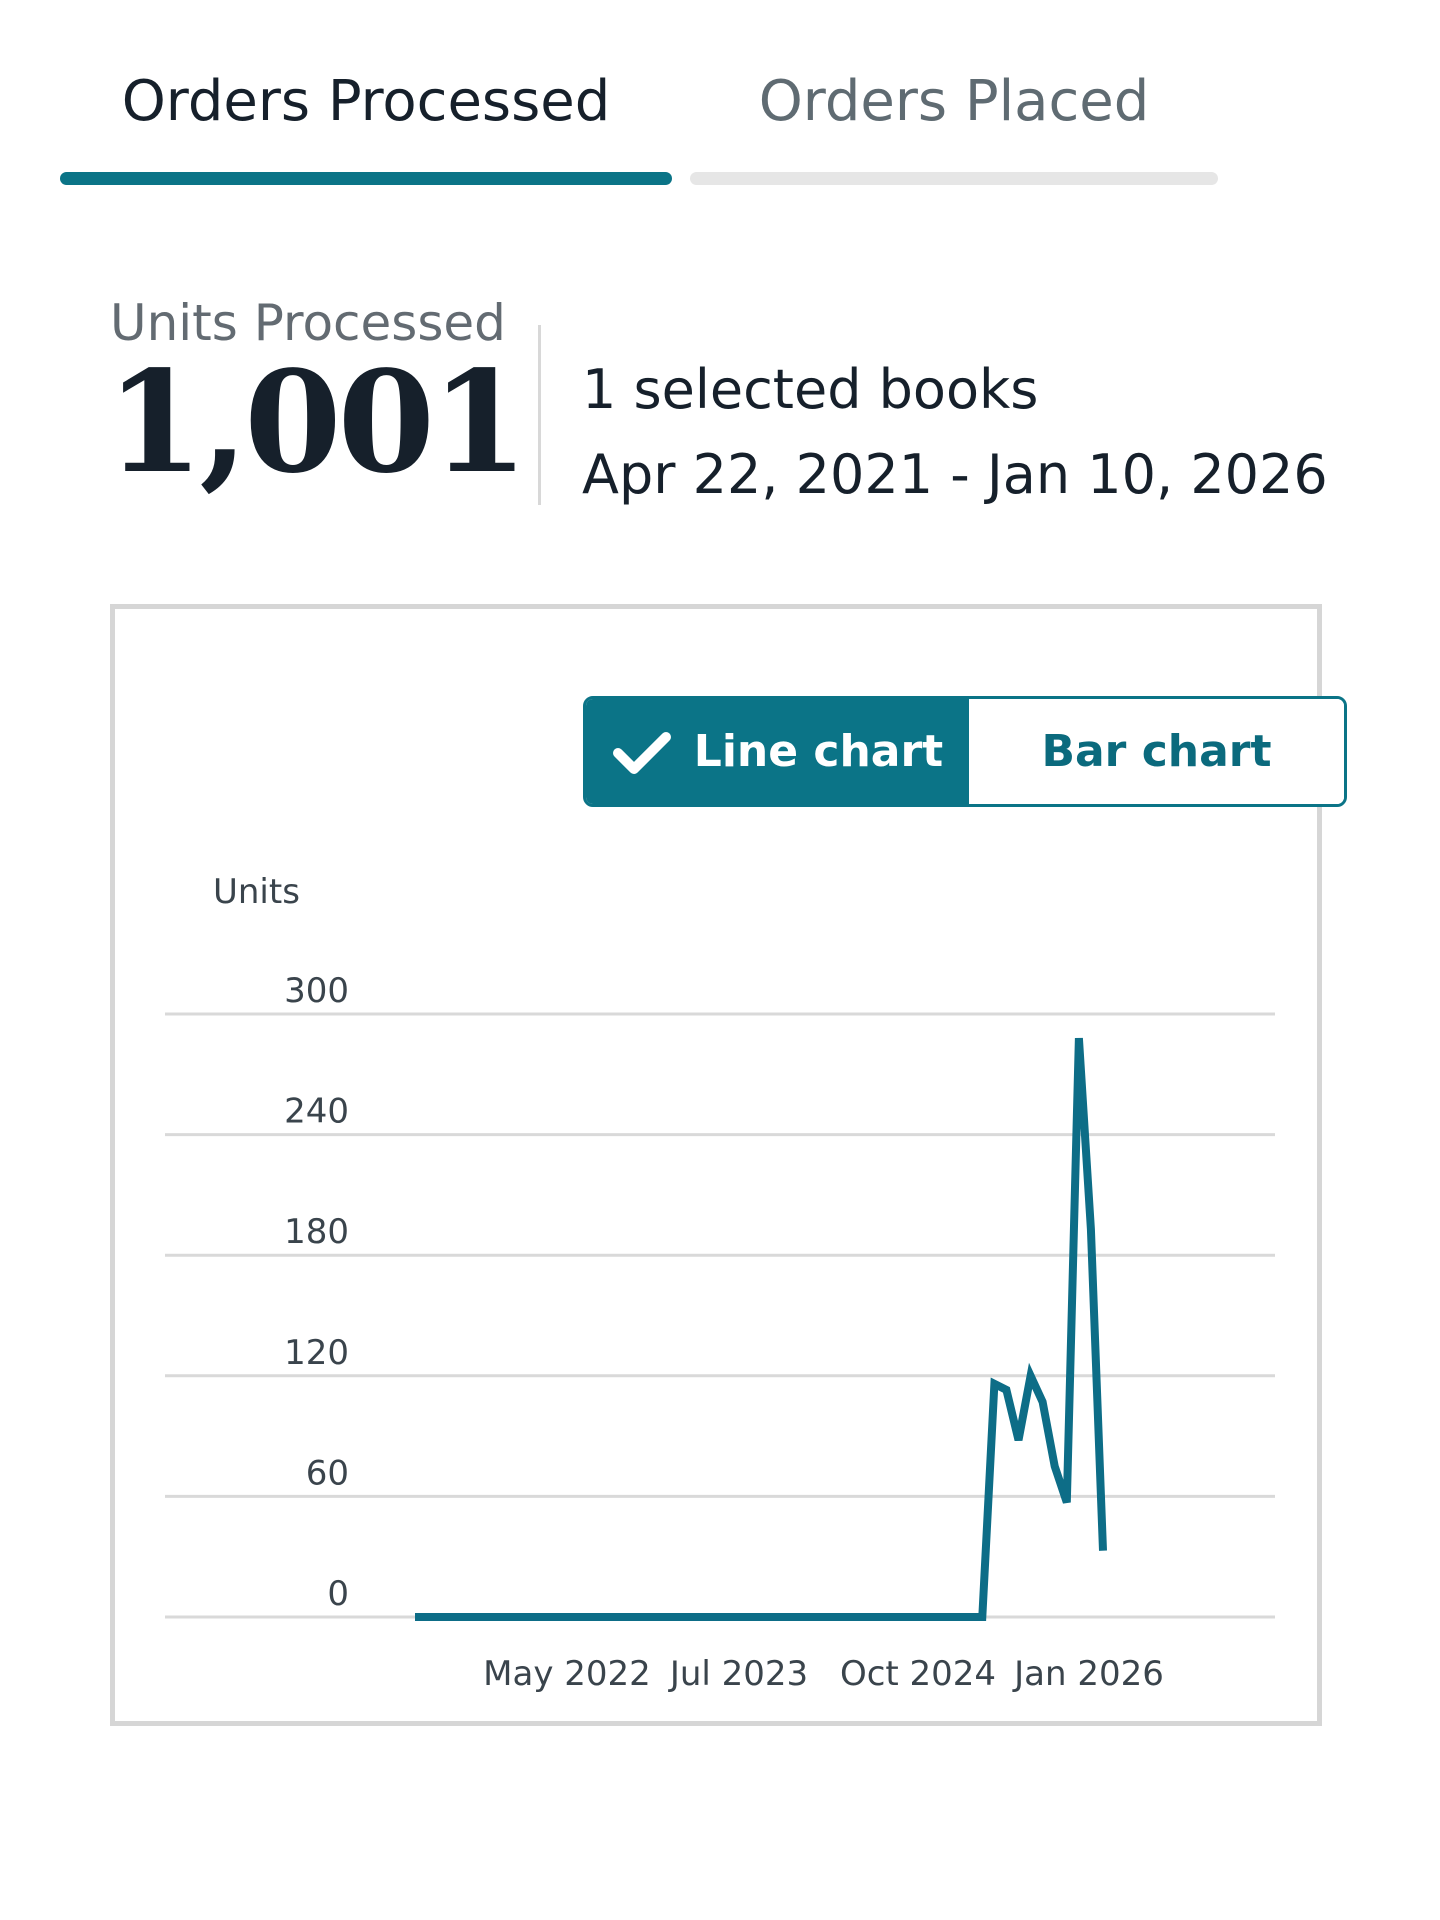  Describe the element at coordinates (954, 178) in the screenshot. I see `tab-inactive-indicator` at that location.